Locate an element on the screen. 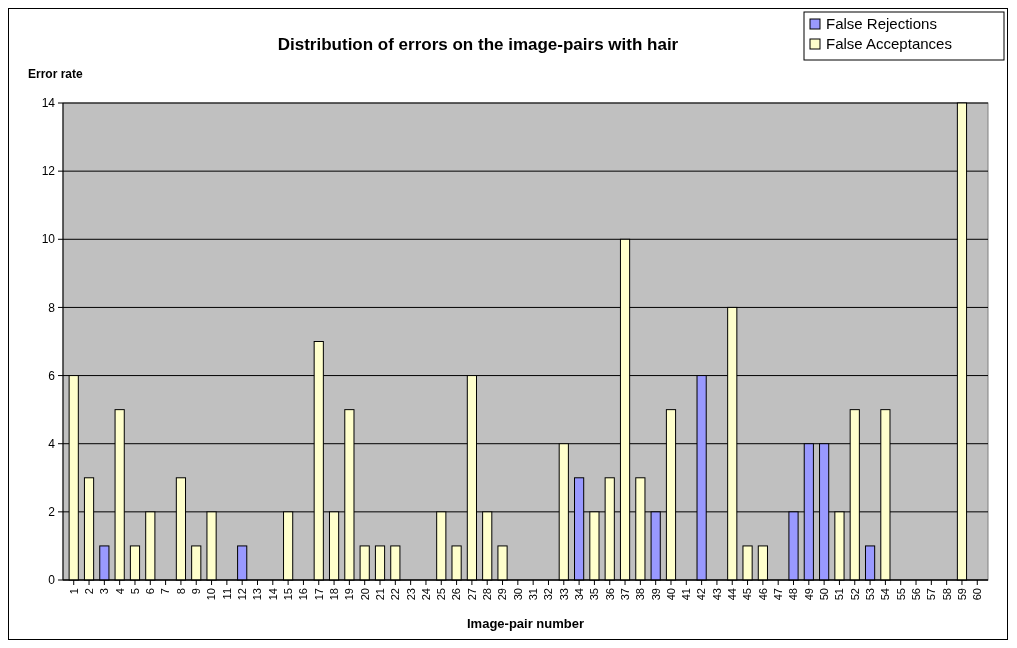 The image size is (1017, 648). x-tick-label: 56 is located at coordinates (915, 594).